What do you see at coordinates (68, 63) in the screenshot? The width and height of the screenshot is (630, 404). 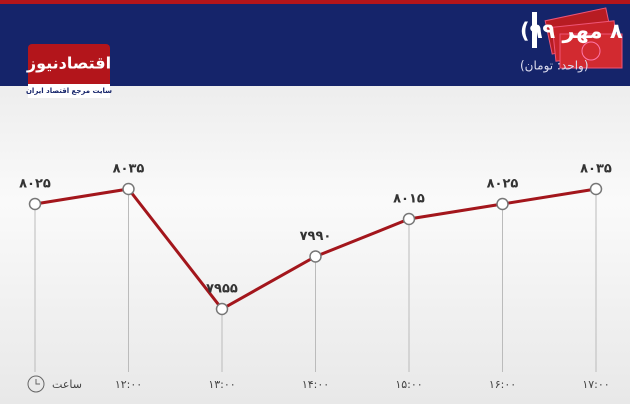 I see `logo: اقتصادنیوز` at bounding box center [68, 63].